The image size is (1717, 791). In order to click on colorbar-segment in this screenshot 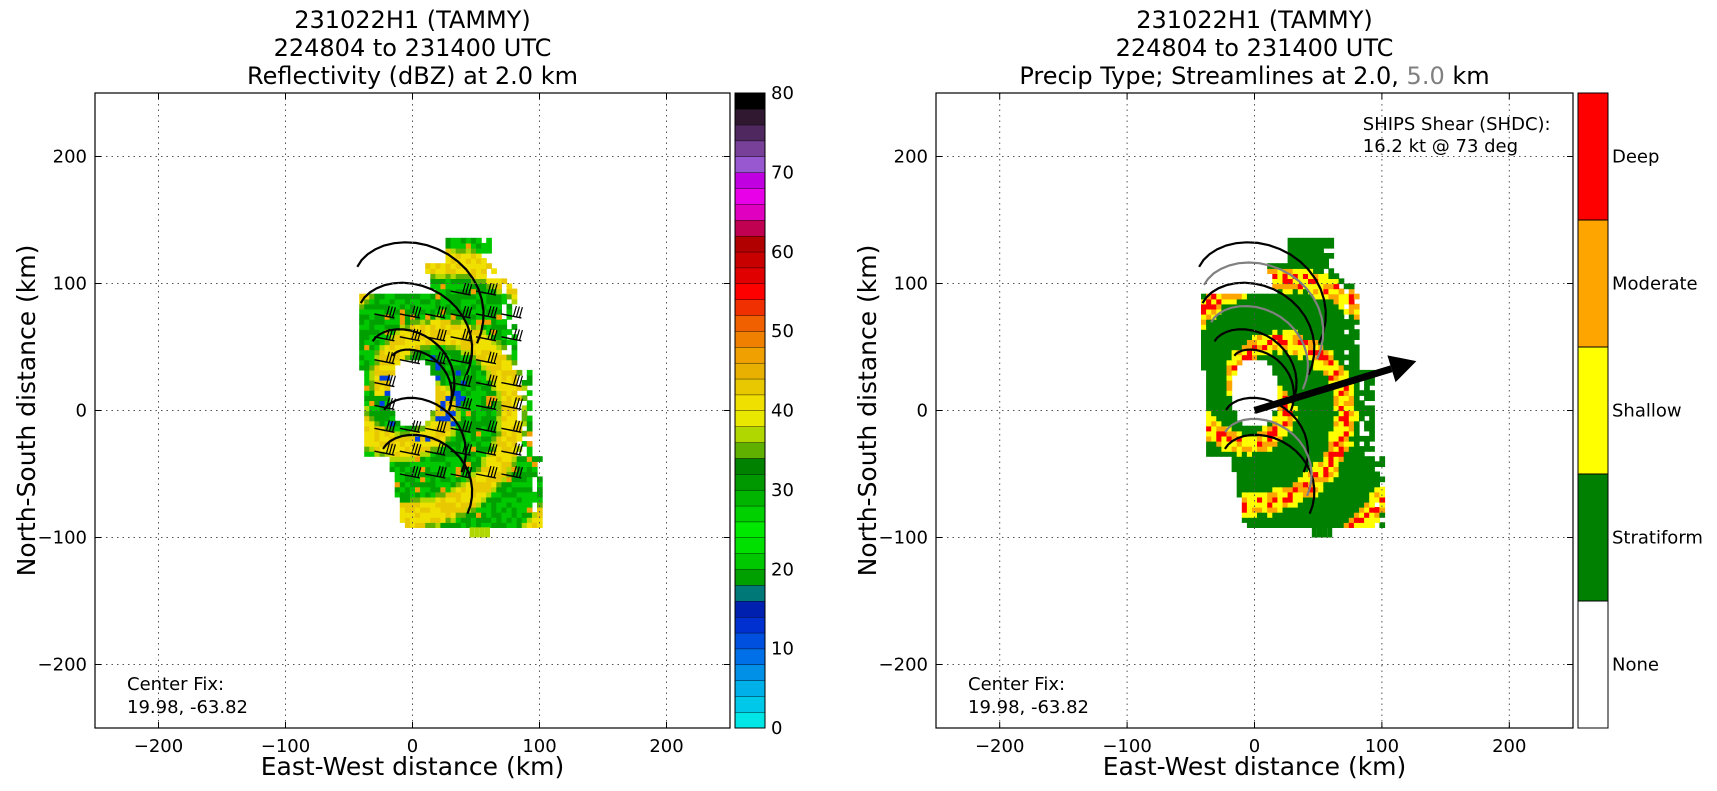, I will do `click(750, 371)`.